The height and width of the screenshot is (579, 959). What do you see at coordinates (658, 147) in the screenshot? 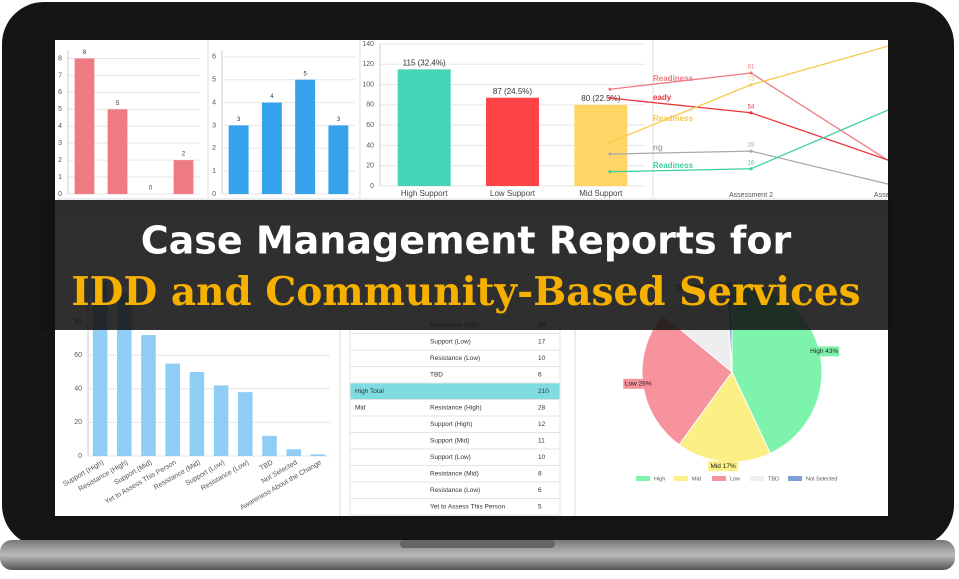
I see `series-label: ng` at bounding box center [658, 147].